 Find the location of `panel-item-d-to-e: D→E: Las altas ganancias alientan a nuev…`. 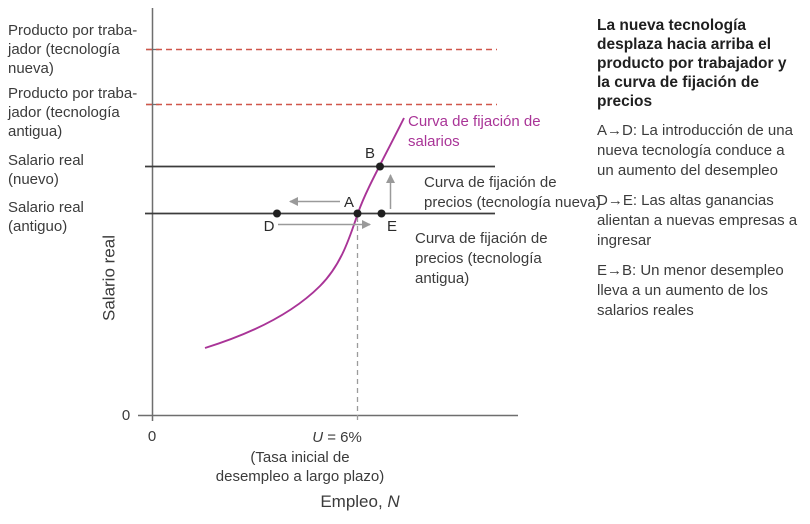

panel-item-d-to-e: D→E: Las altas ganancias alientan a nuev… is located at coordinates (697, 220).